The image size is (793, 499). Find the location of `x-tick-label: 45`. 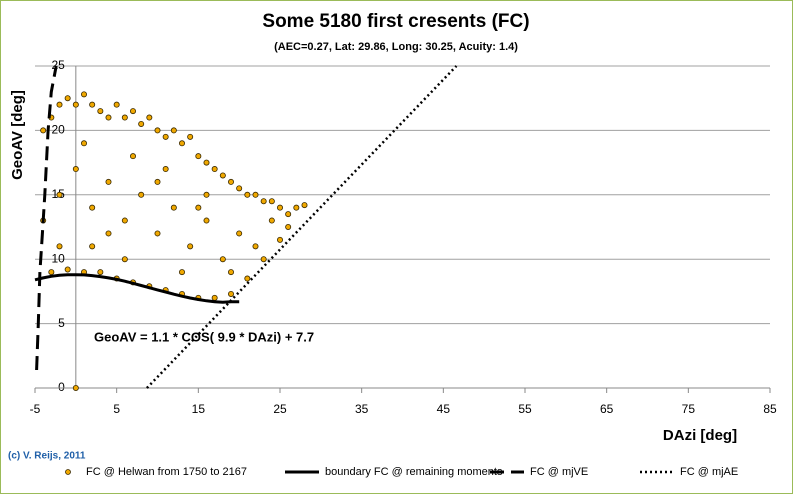

x-tick-label: 45 is located at coordinates (444, 409).